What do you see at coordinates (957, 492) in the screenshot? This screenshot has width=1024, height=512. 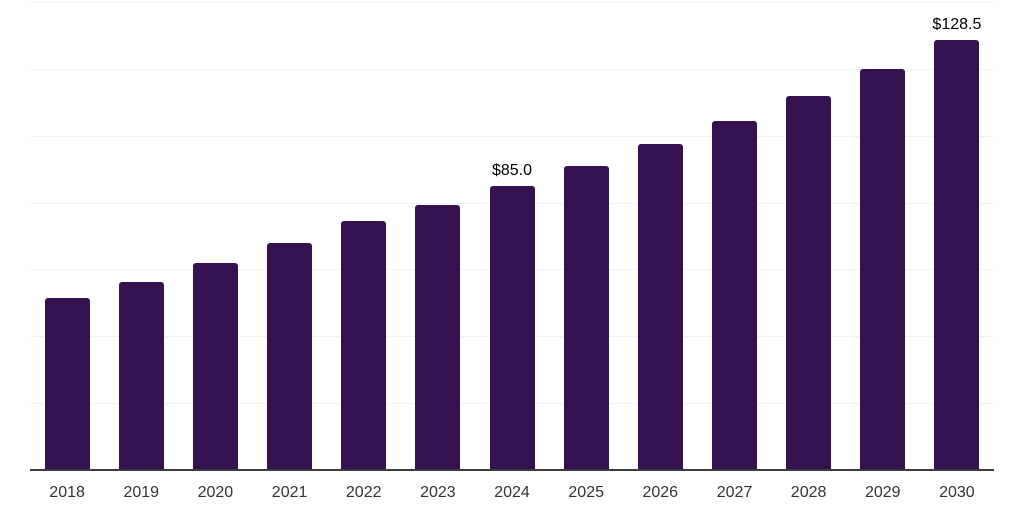 I see `x-axis-tick-label: 2030` at bounding box center [957, 492].